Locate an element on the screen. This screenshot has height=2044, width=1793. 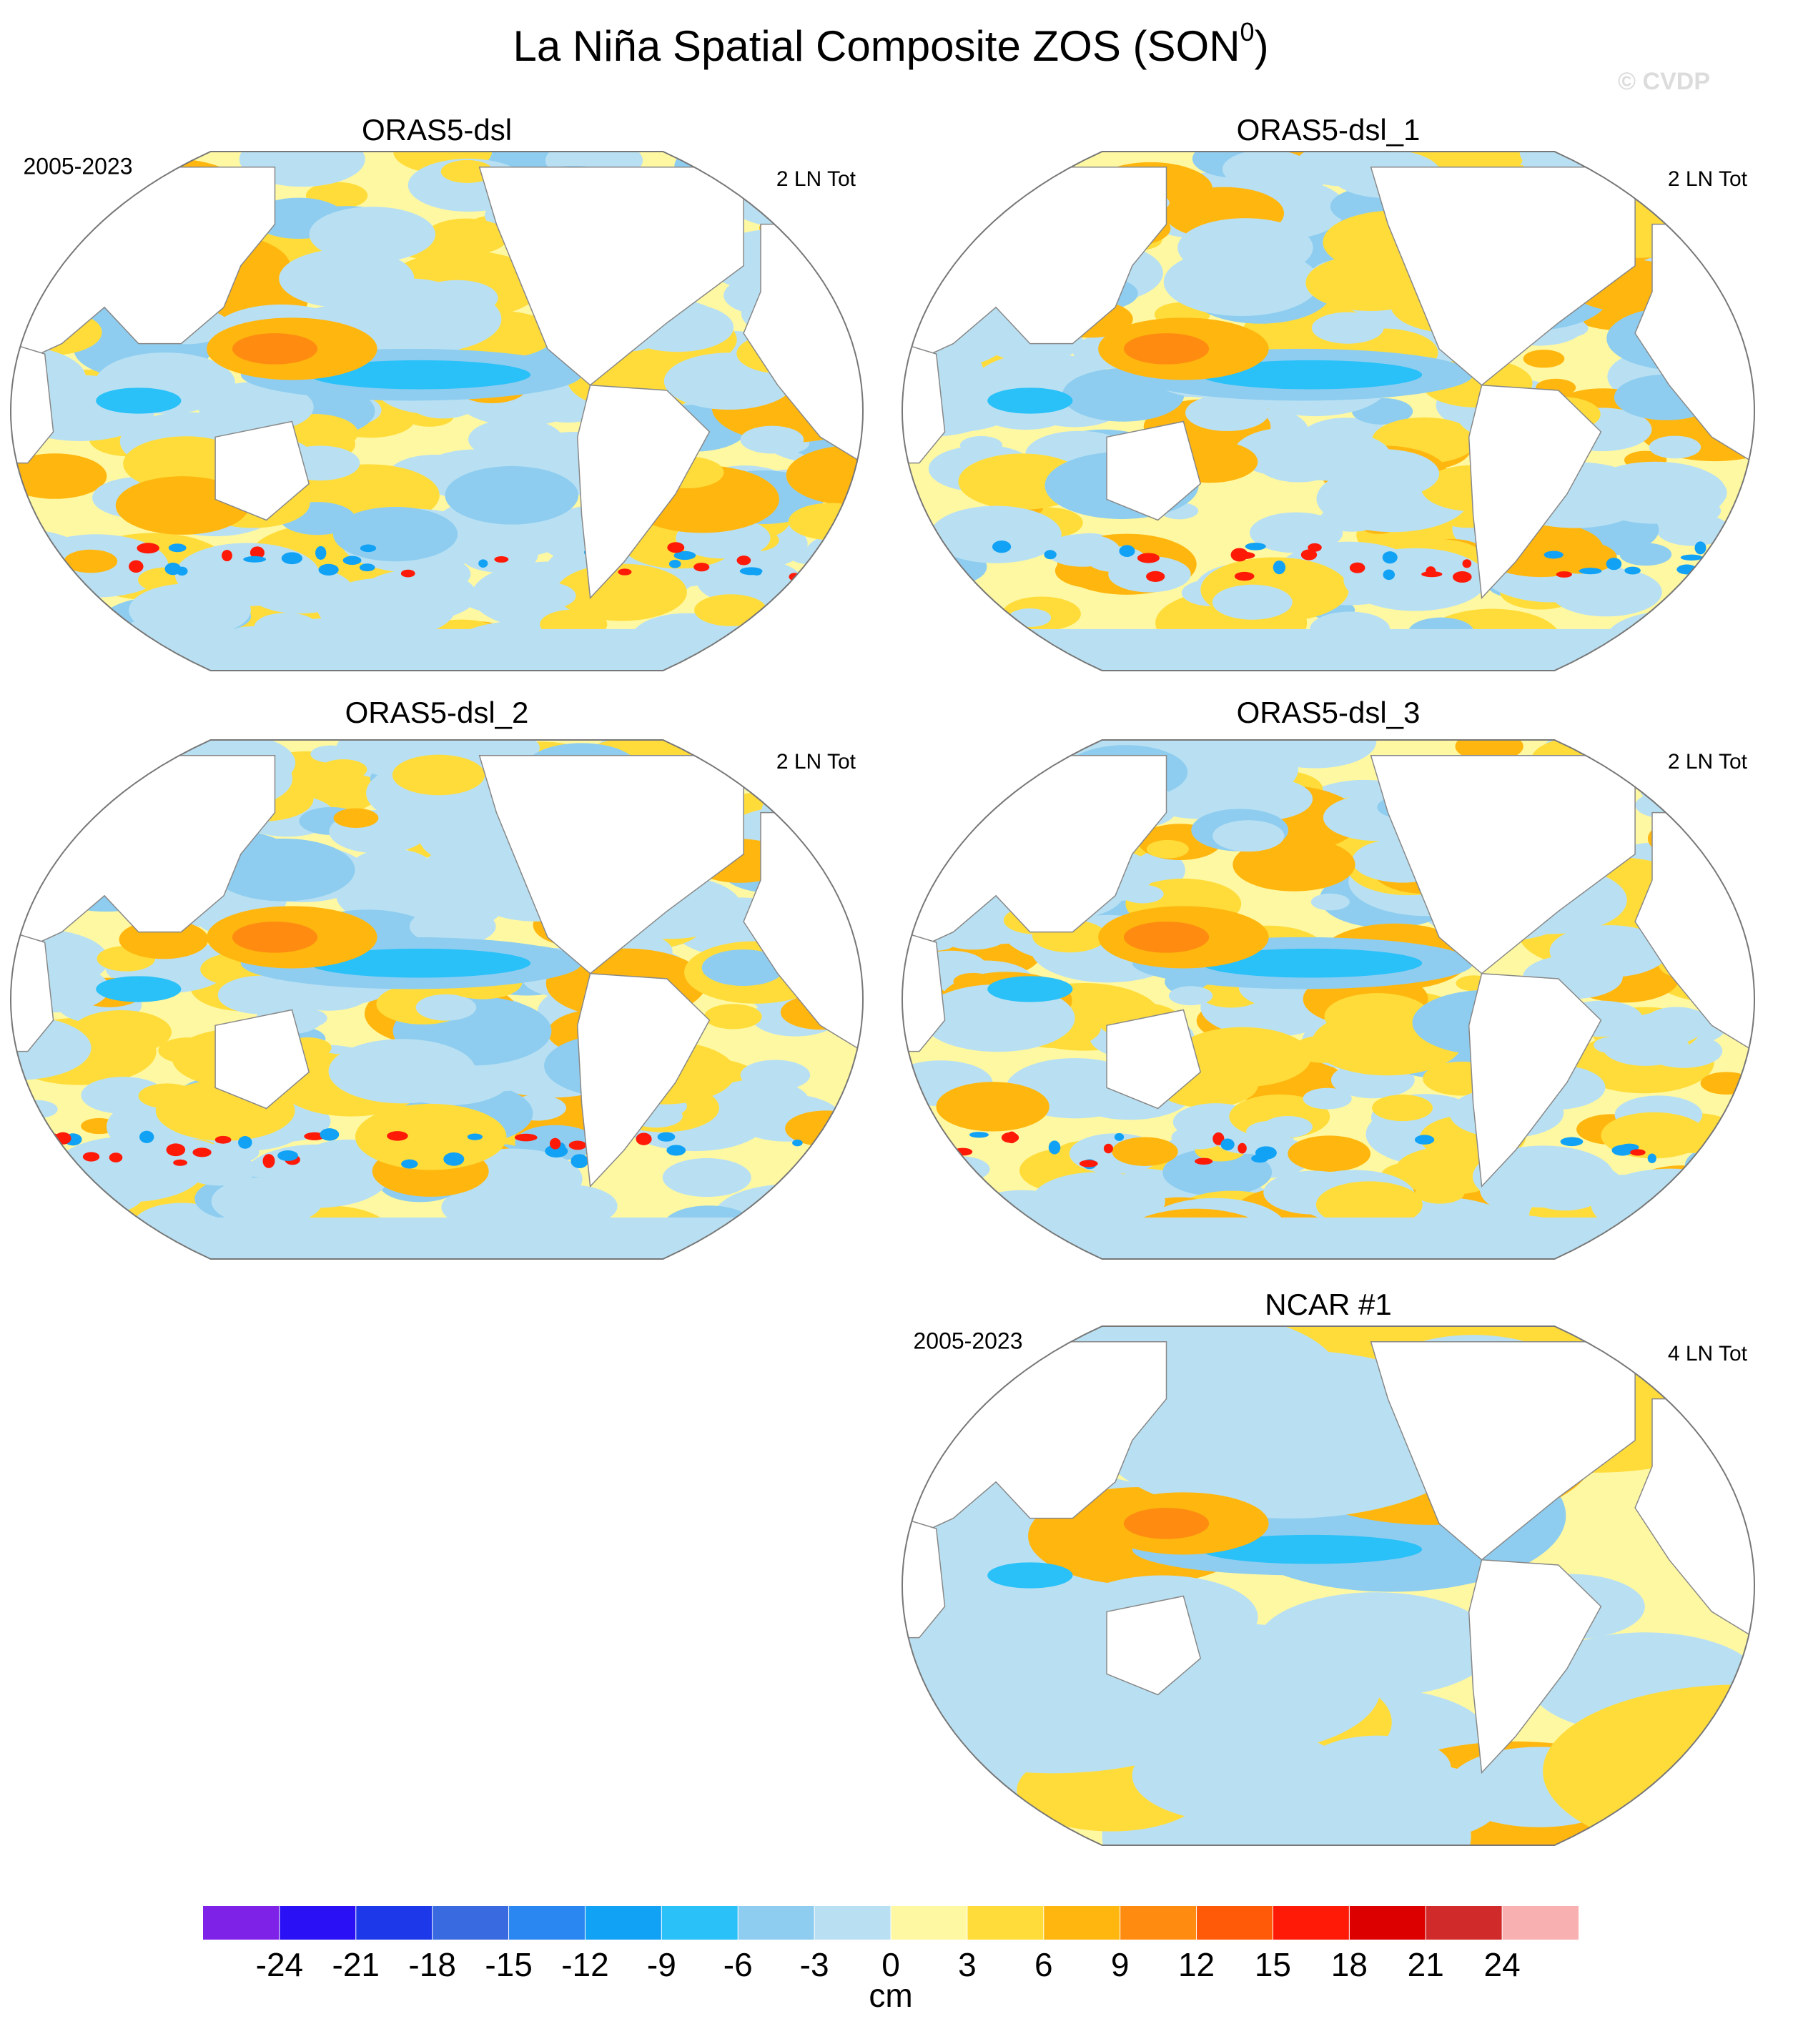
colorbar-tick-label: 3 is located at coordinates (967, 1965).